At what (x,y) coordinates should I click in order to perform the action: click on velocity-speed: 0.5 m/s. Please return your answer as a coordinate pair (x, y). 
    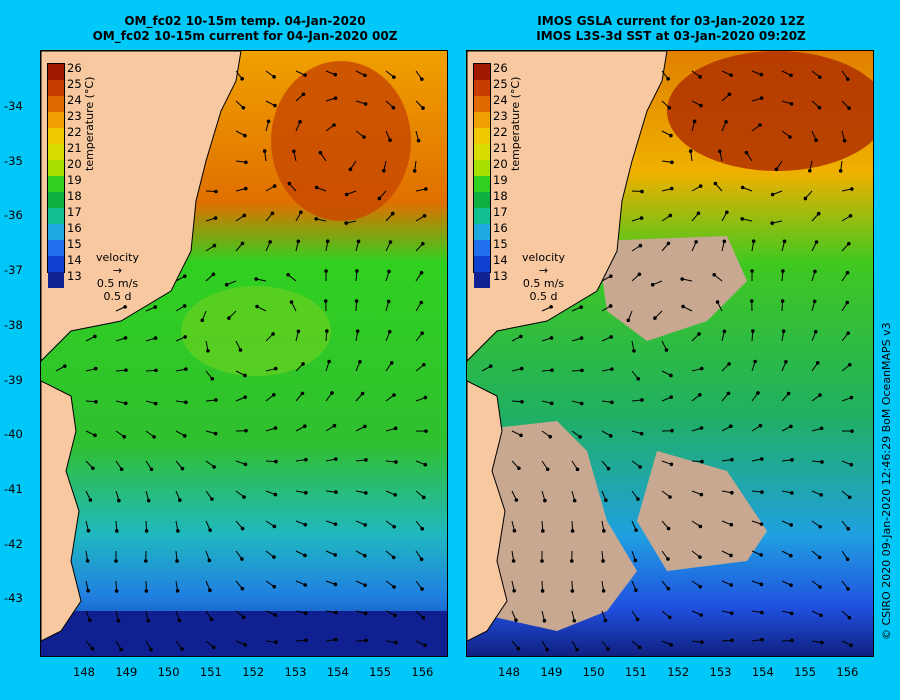
    Looking at the image, I should click on (543, 283).